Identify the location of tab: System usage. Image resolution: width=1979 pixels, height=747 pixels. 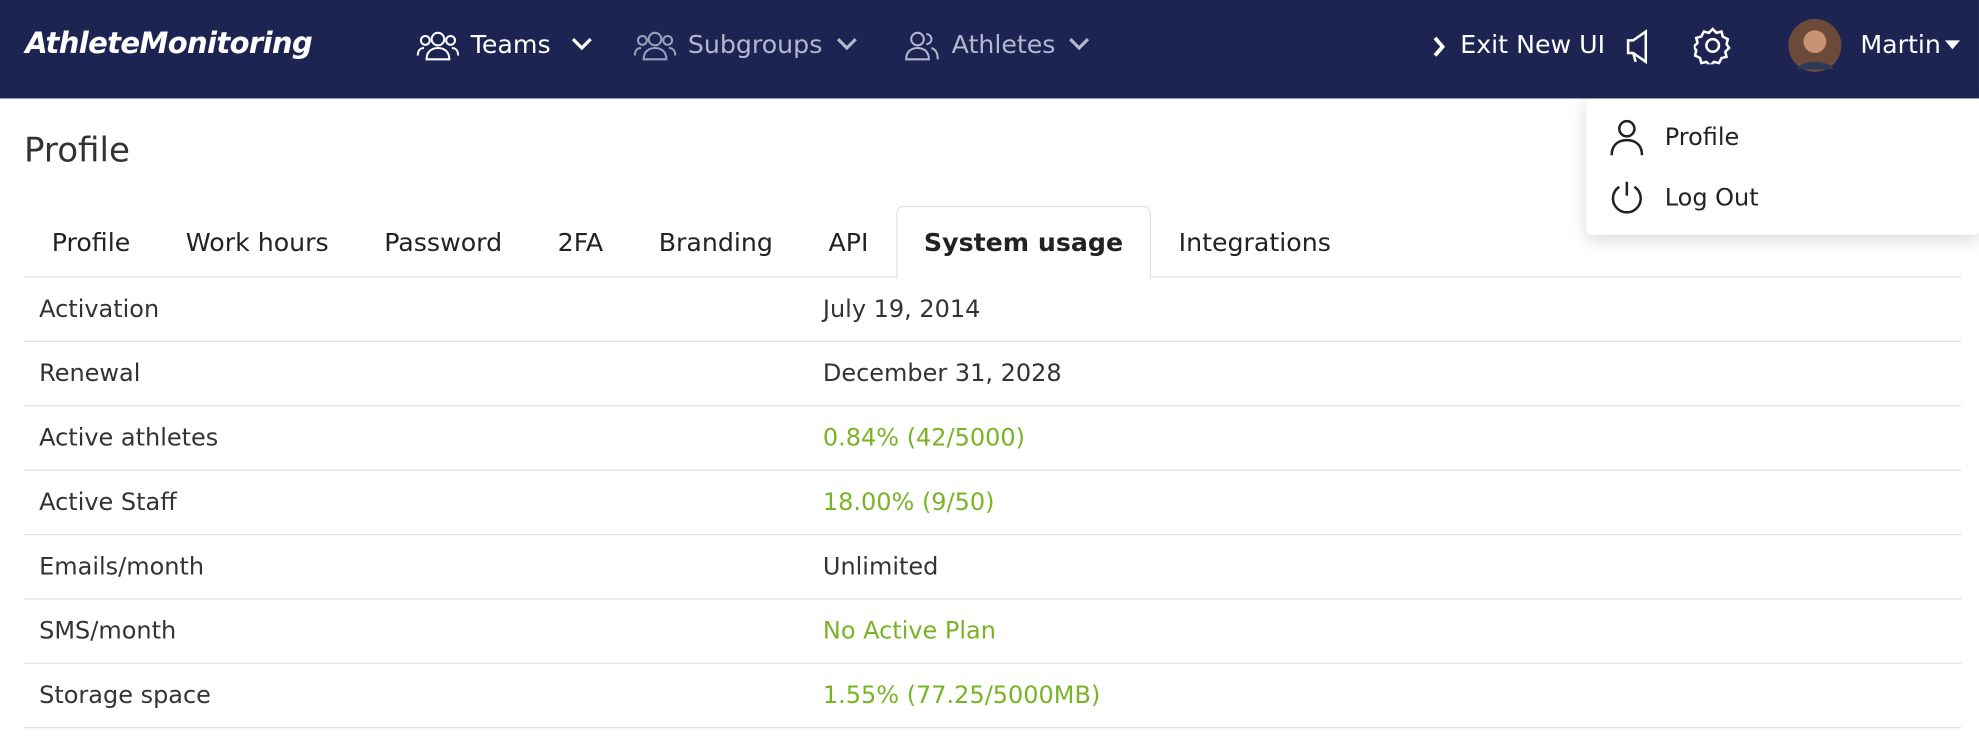
(1023, 242).